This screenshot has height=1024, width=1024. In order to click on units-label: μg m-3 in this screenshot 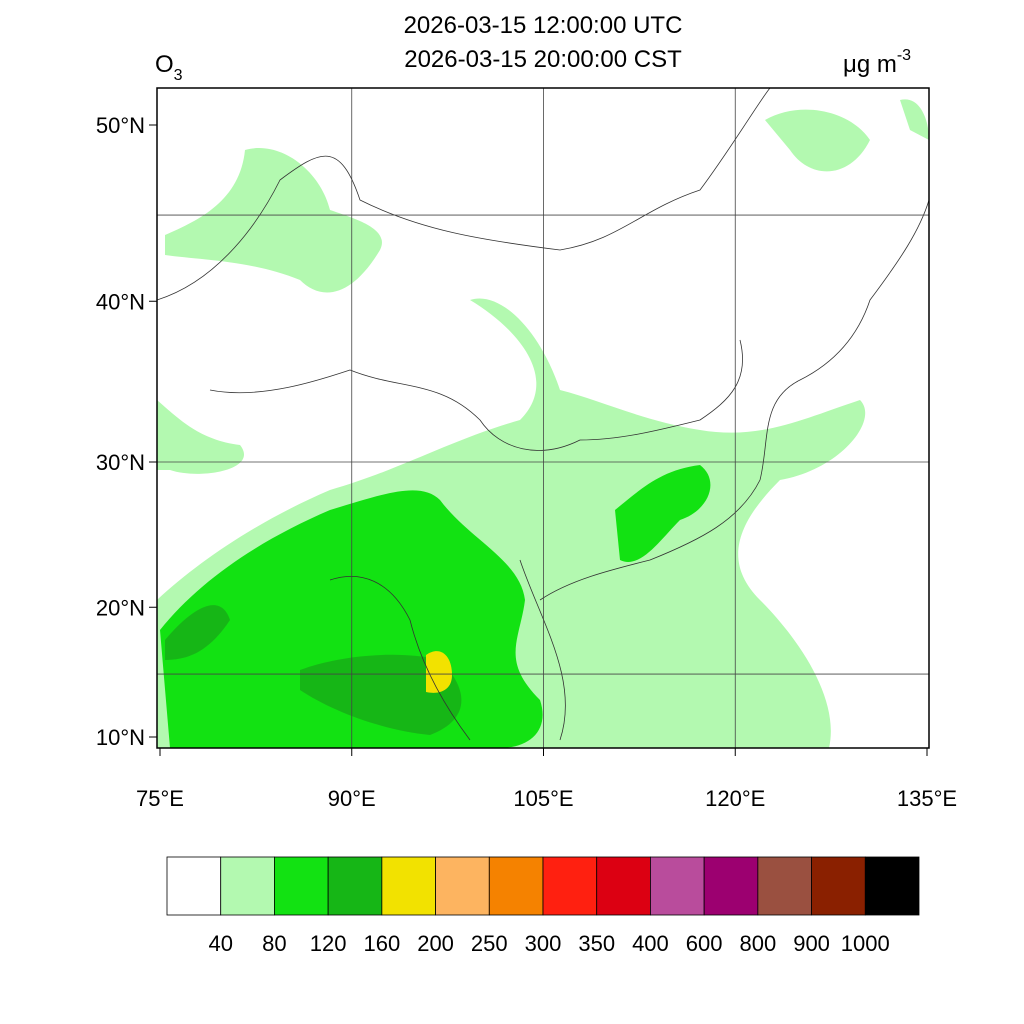, I will do `click(877, 62)`.